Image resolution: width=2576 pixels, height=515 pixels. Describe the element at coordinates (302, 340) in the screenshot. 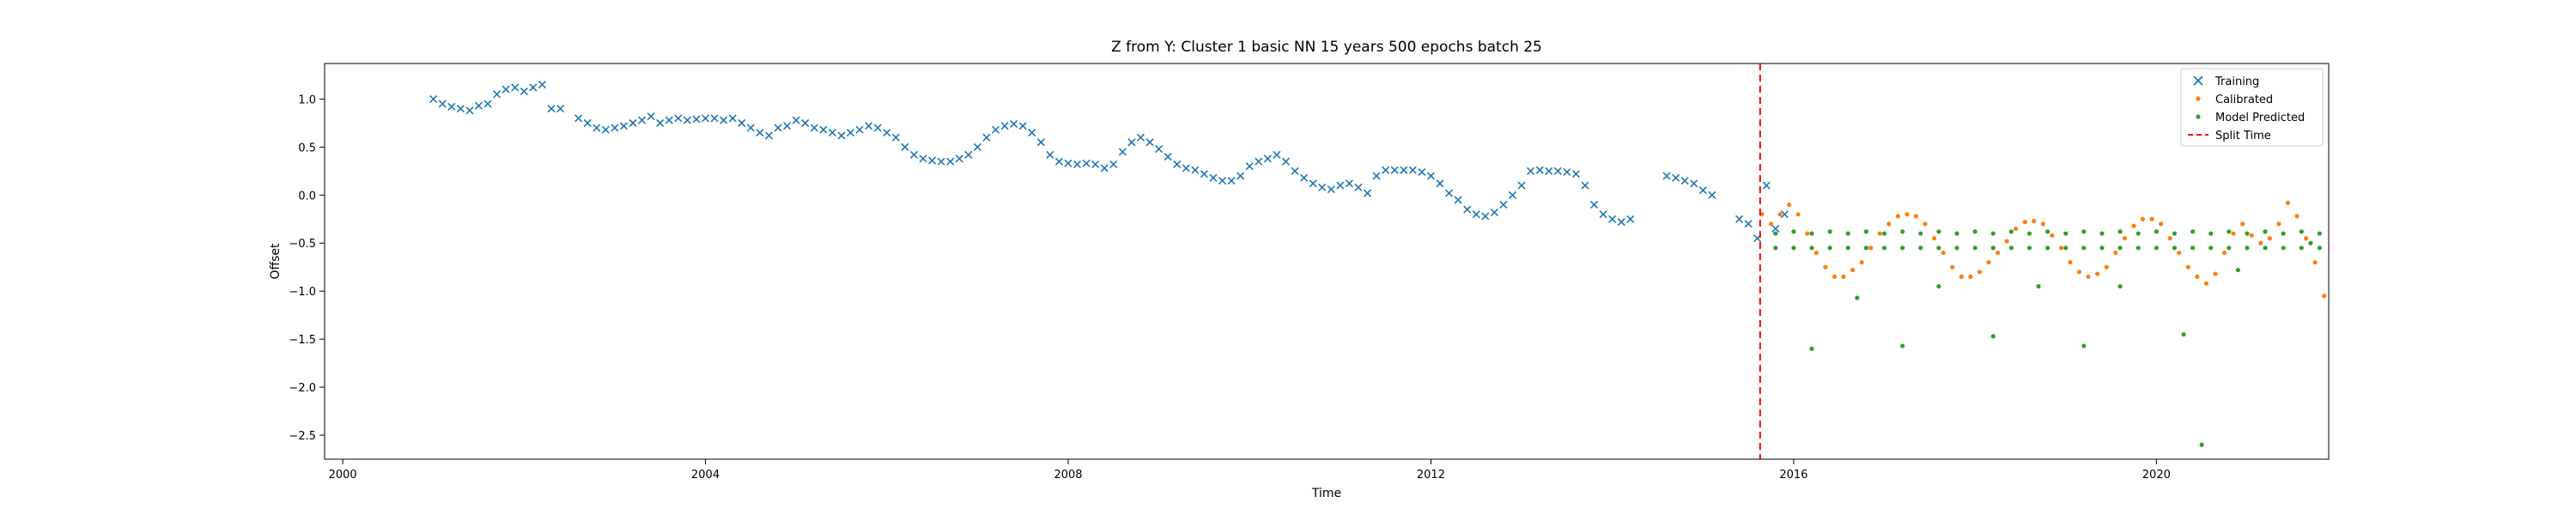

I see `y-tick-label: −1.5` at that location.